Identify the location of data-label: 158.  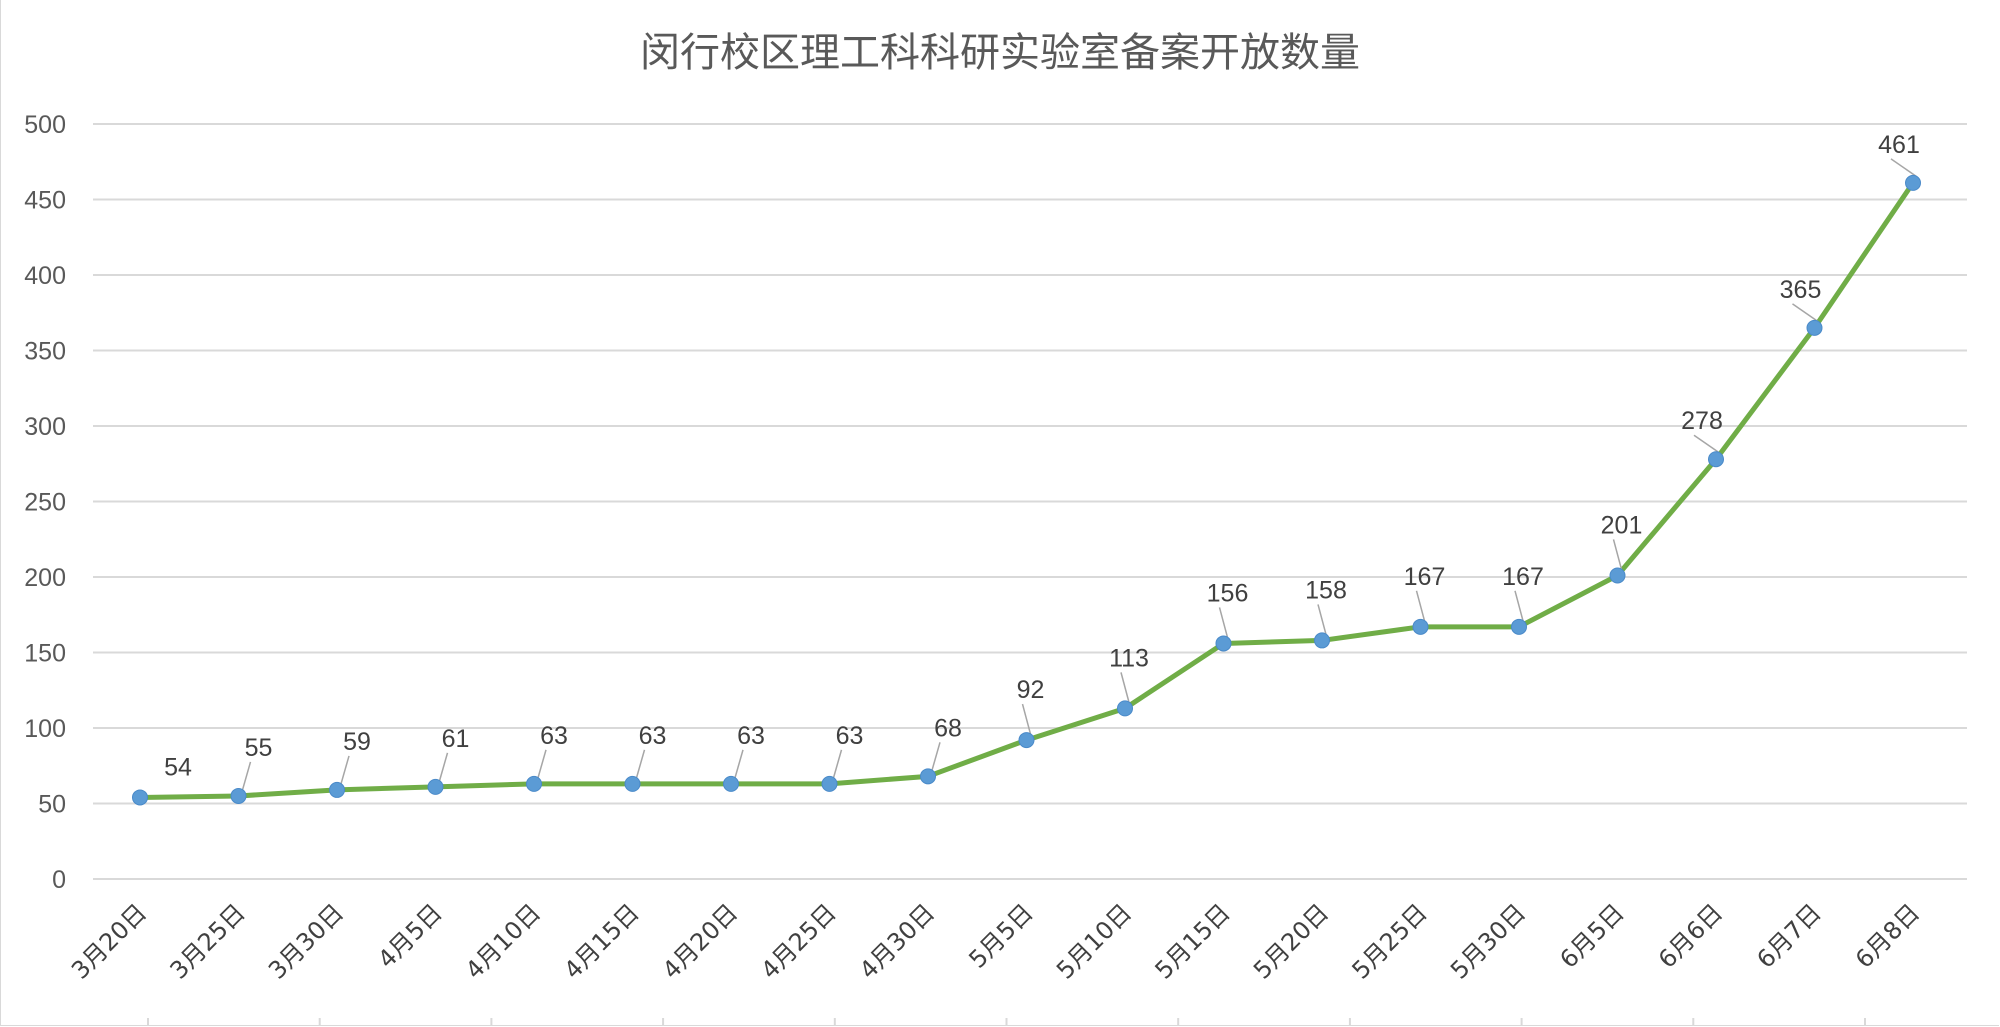
(1326, 590).